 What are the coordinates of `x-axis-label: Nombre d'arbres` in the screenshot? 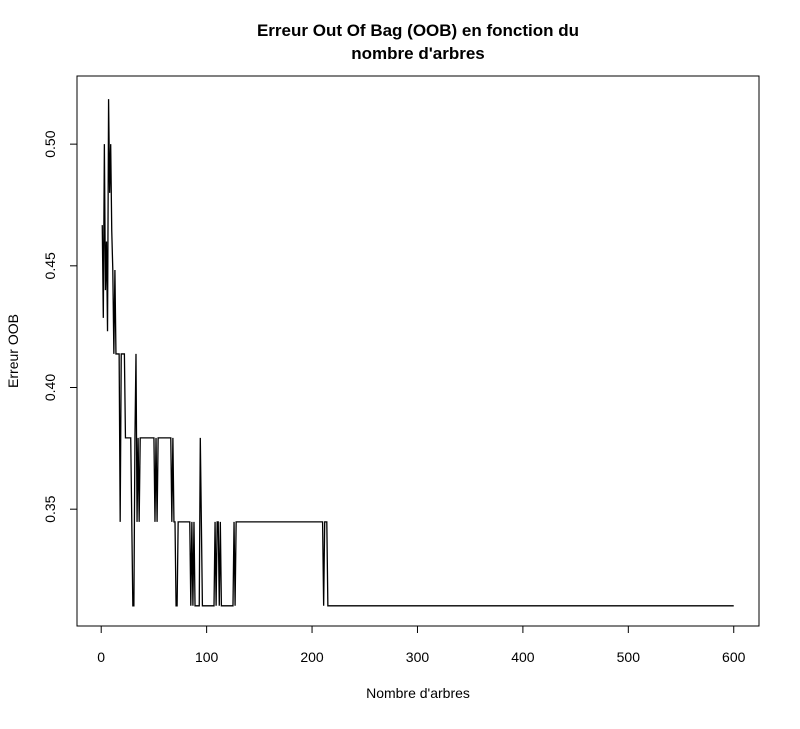 It's located at (418, 693).